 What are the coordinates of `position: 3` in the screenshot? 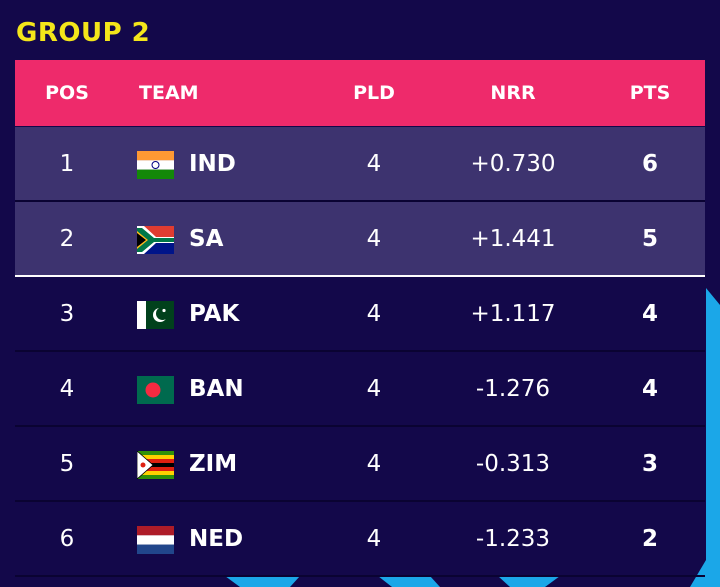 It's located at (67, 314).